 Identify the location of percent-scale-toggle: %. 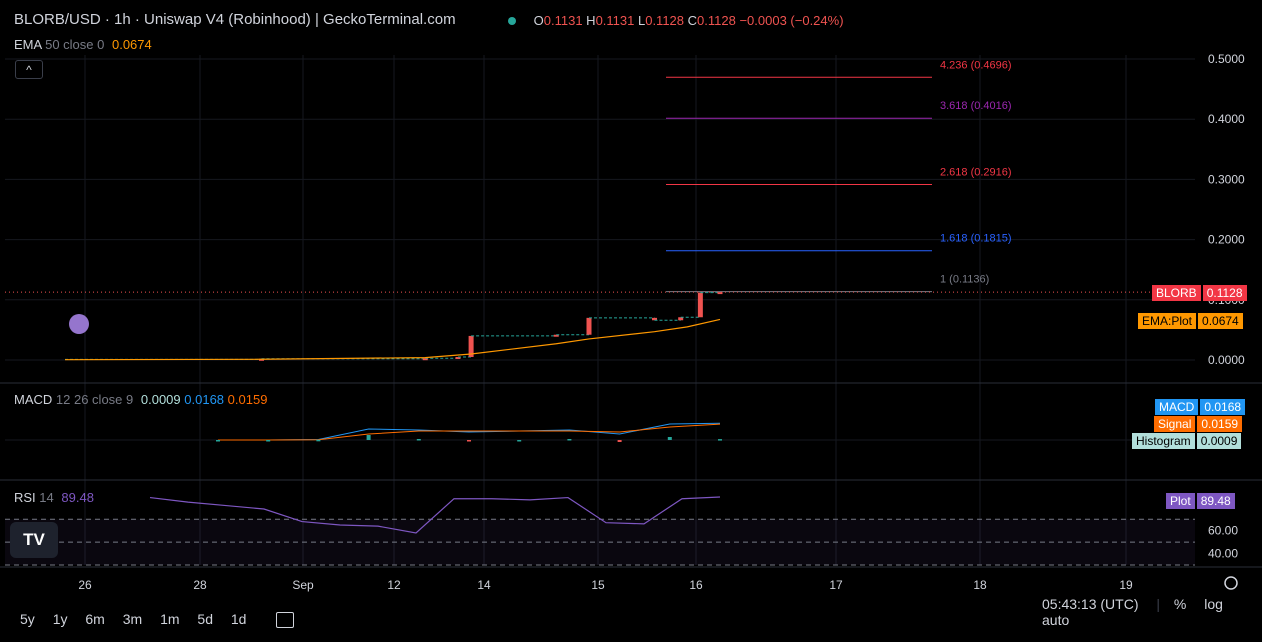
(1180, 604).